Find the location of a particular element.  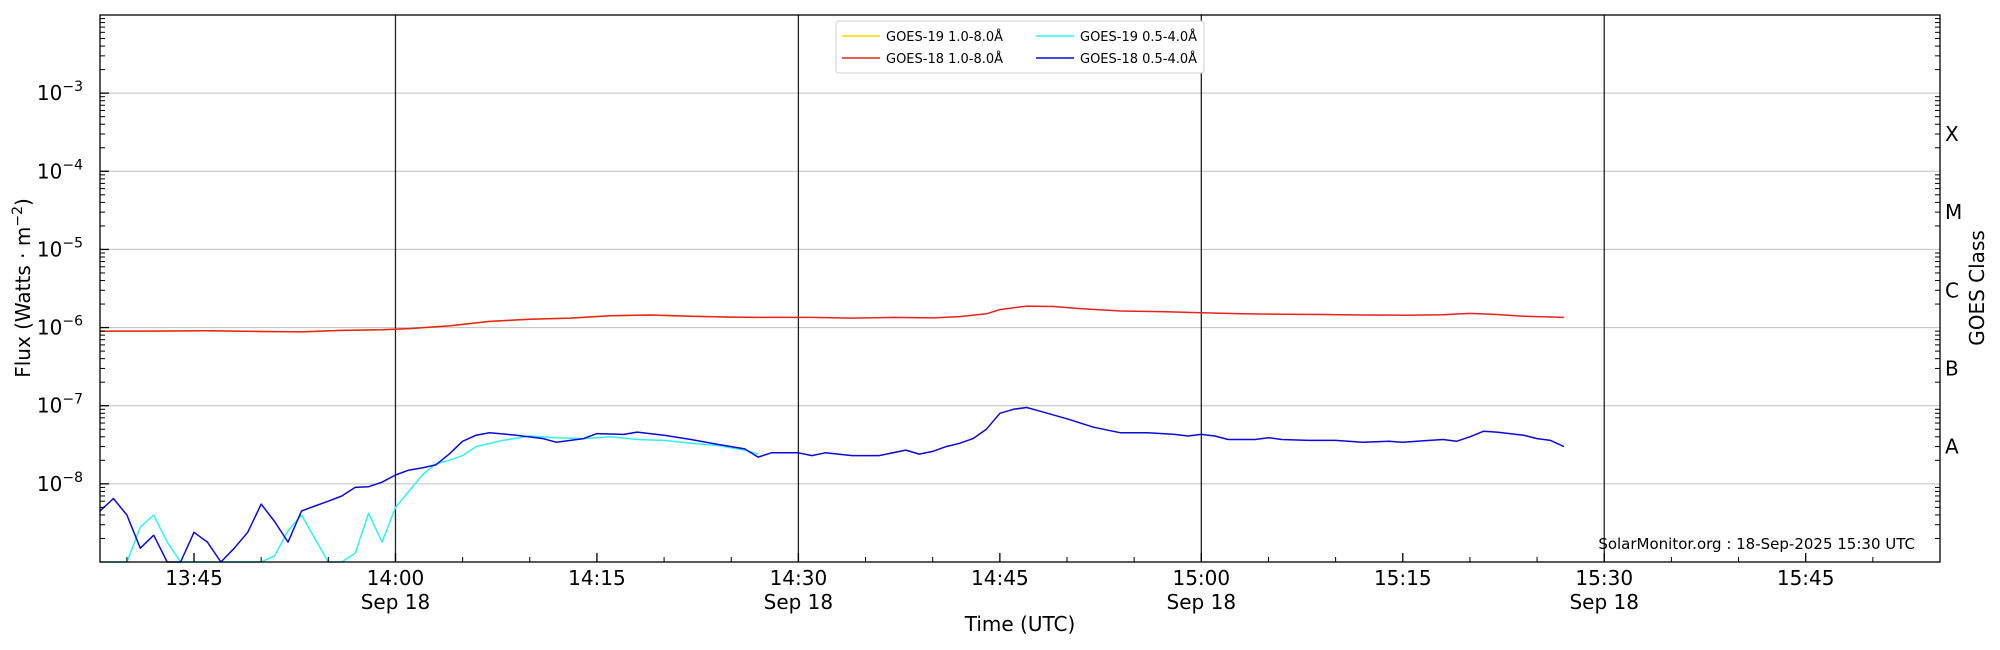

x-tick-label: 15:15 is located at coordinates (1403, 578).